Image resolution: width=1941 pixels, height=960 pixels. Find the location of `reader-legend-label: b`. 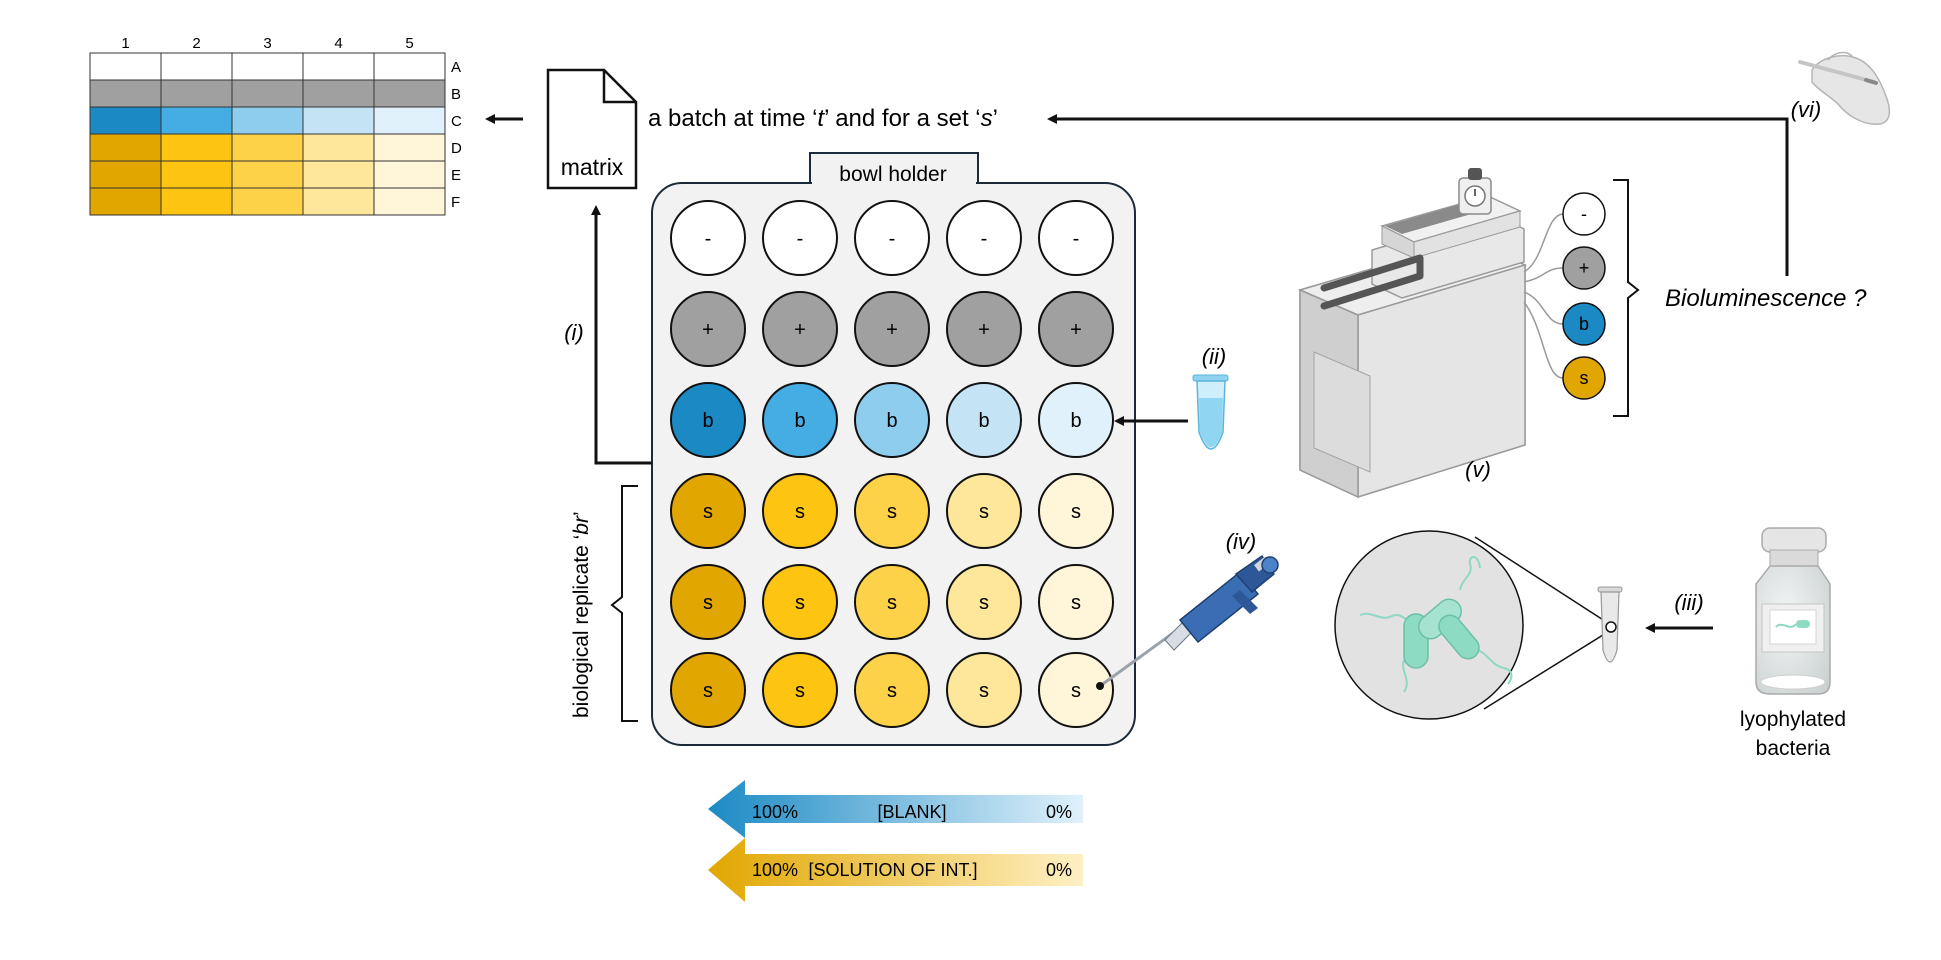

reader-legend-label: b is located at coordinates (1584, 324).